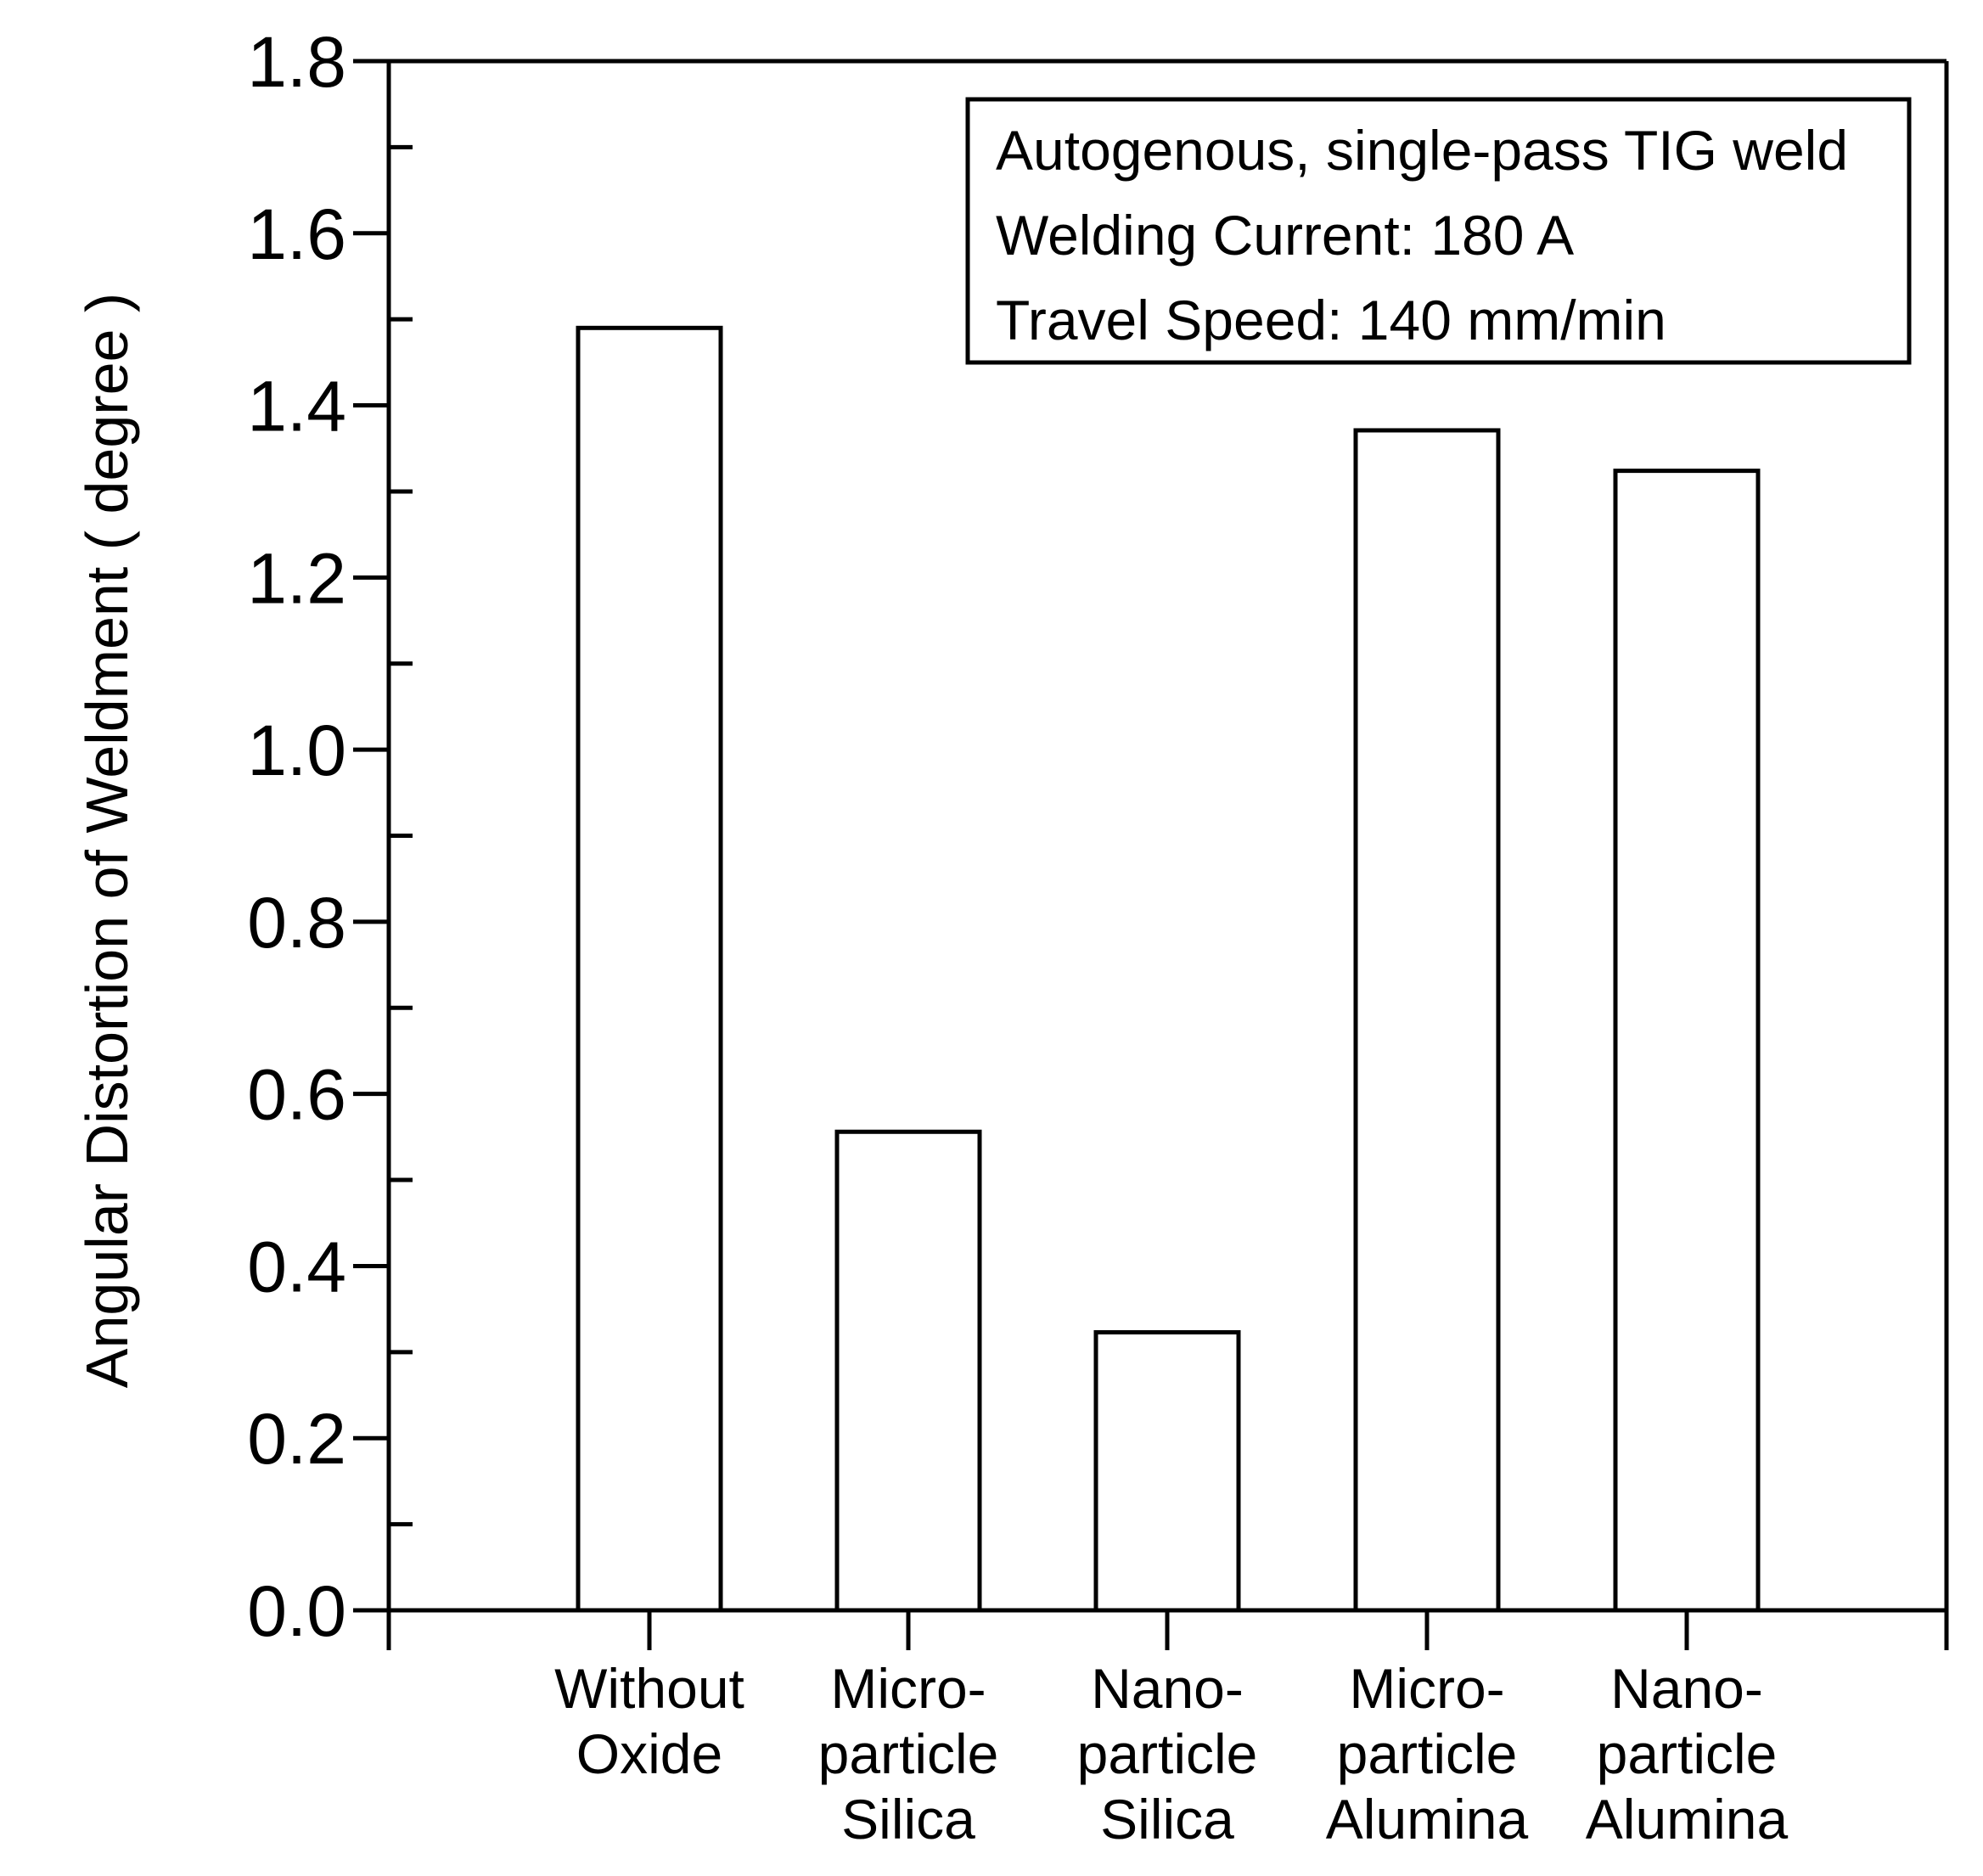  Describe the element at coordinates (296, 578) in the screenshot. I see `y-tick-label: 1.2` at that location.